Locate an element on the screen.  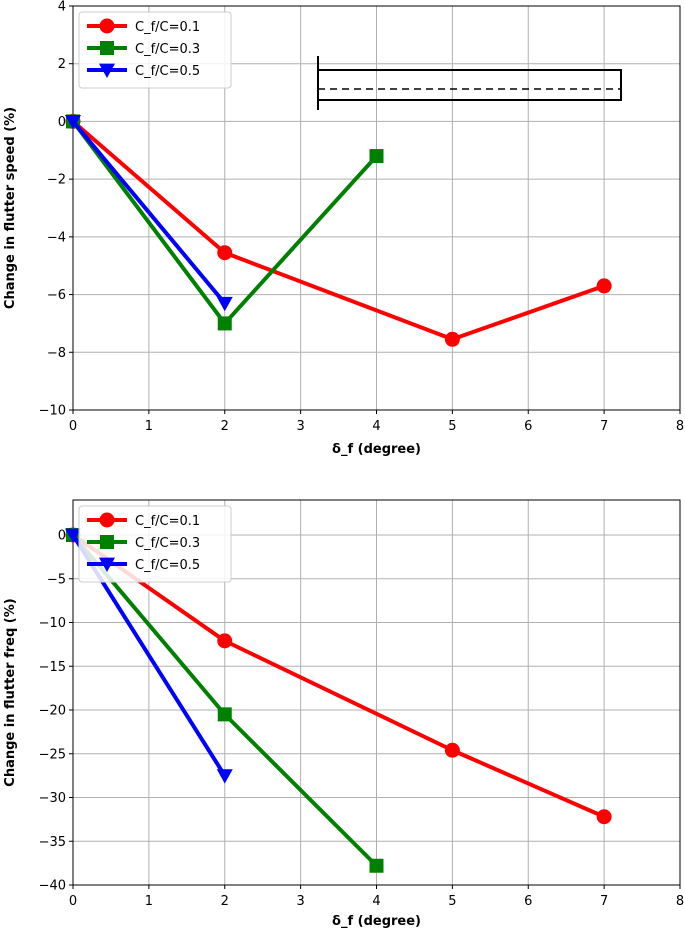
series-line is located at coordinates (149, 212).